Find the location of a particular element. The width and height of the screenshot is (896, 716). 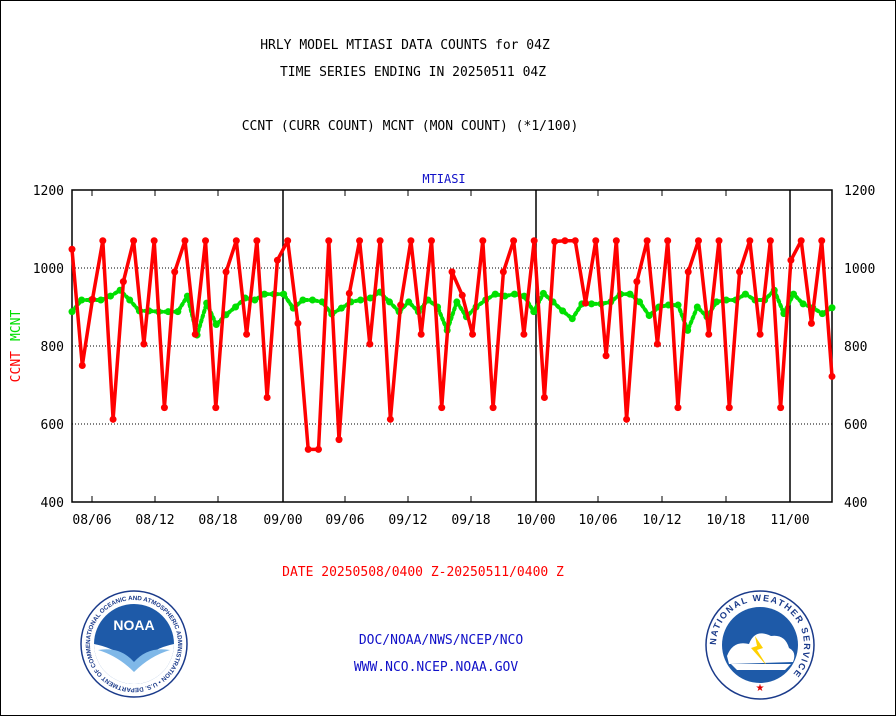

org-label: DOC/NOAA/NWS/NCEP/NCO is located at coordinates (441, 640).